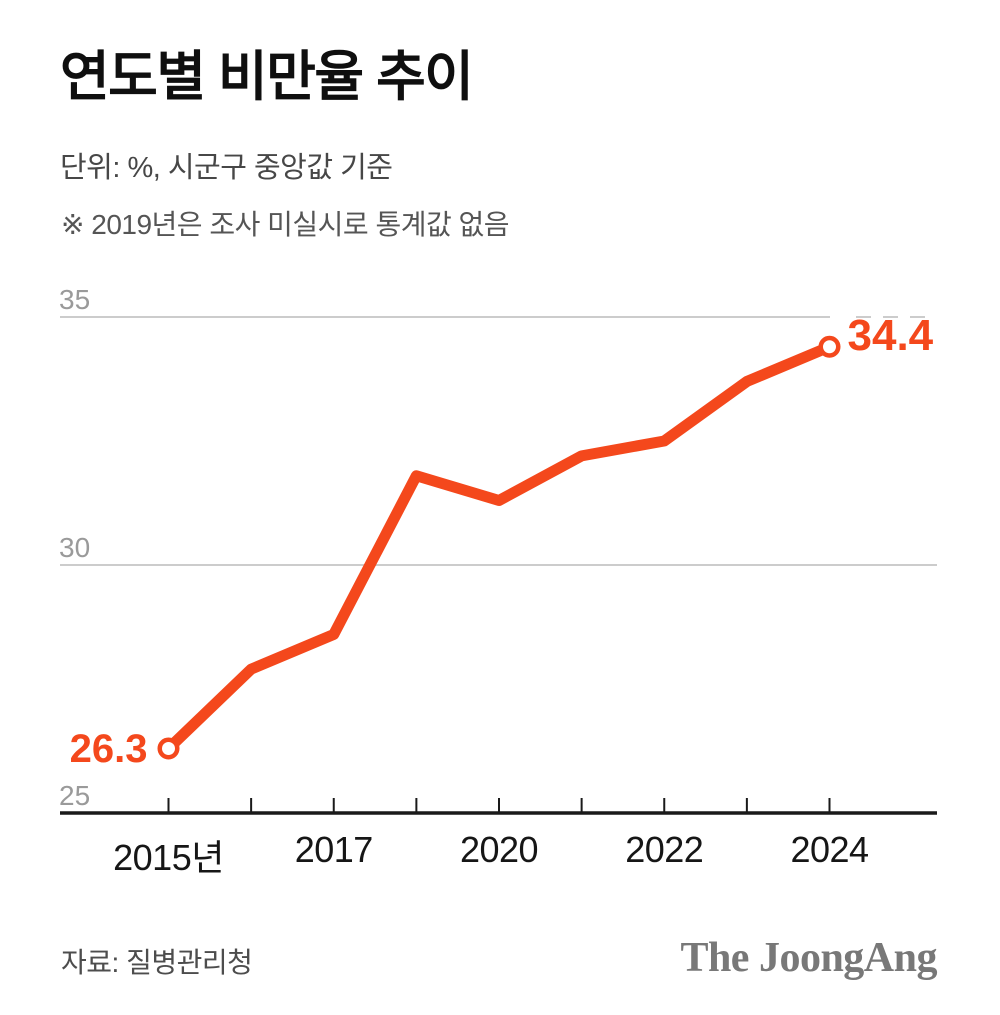 This screenshot has height=1015, width=1000. What do you see at coordinates (157, 962) in the screenshot?
I see `data-source-label: 자료: 질병관리청` at bounding box center [157, 962].